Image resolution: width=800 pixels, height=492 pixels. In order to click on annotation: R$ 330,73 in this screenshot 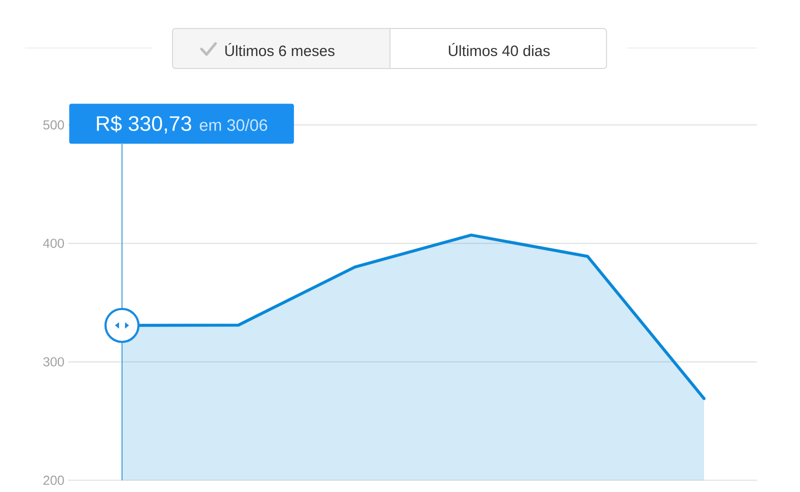, I will do `click(144, 124)`.